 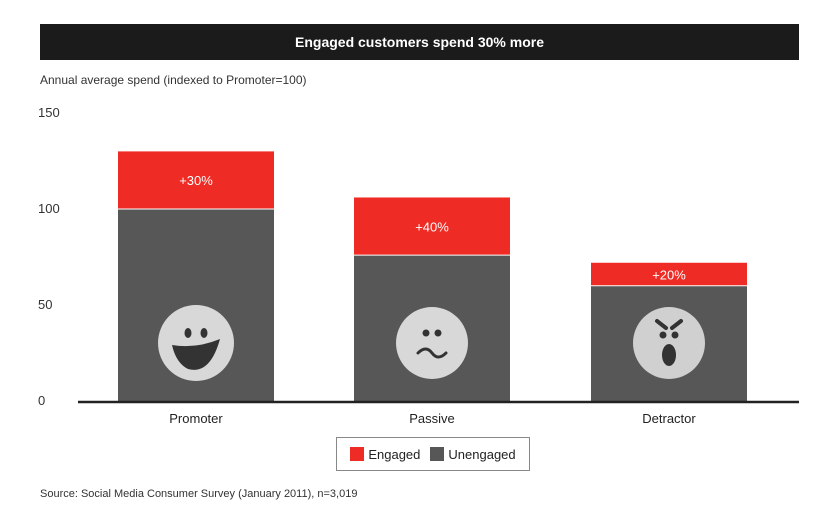 I want to click on legend-label-engaged: Engaged, so click(x=394, y=454).